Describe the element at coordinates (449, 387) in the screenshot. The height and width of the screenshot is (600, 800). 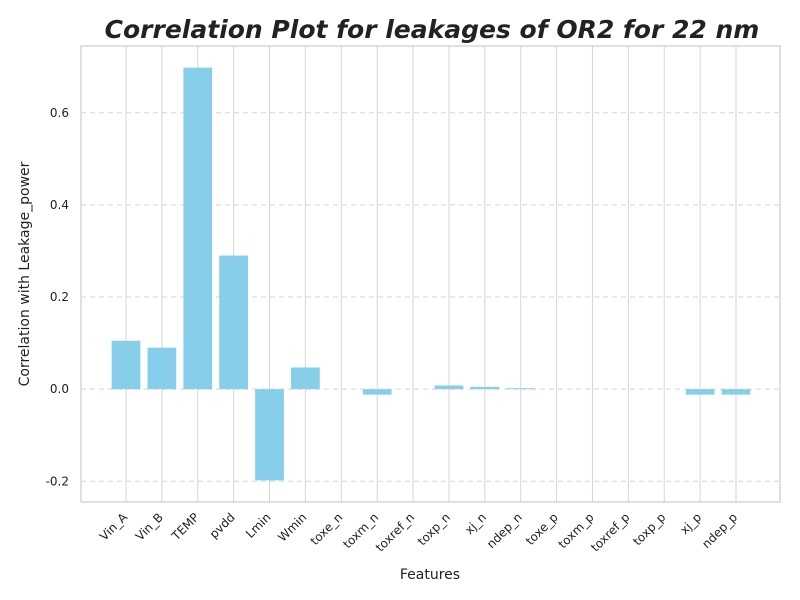
I see `bar-toxp-n` at that location.